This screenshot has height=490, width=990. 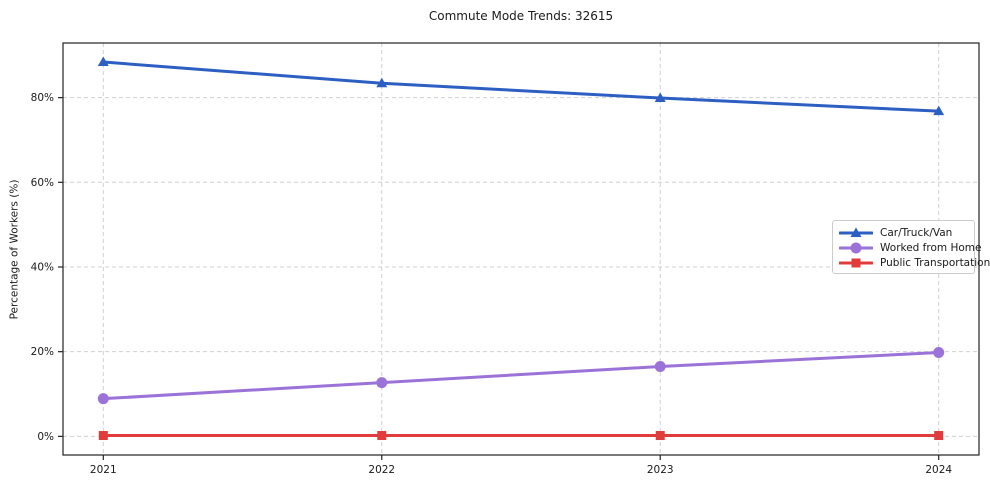 What do you see at coordinates (935, 262) in the screenshot?
I see `legend-label: Public Transportation` at bounding box center [935, 262].